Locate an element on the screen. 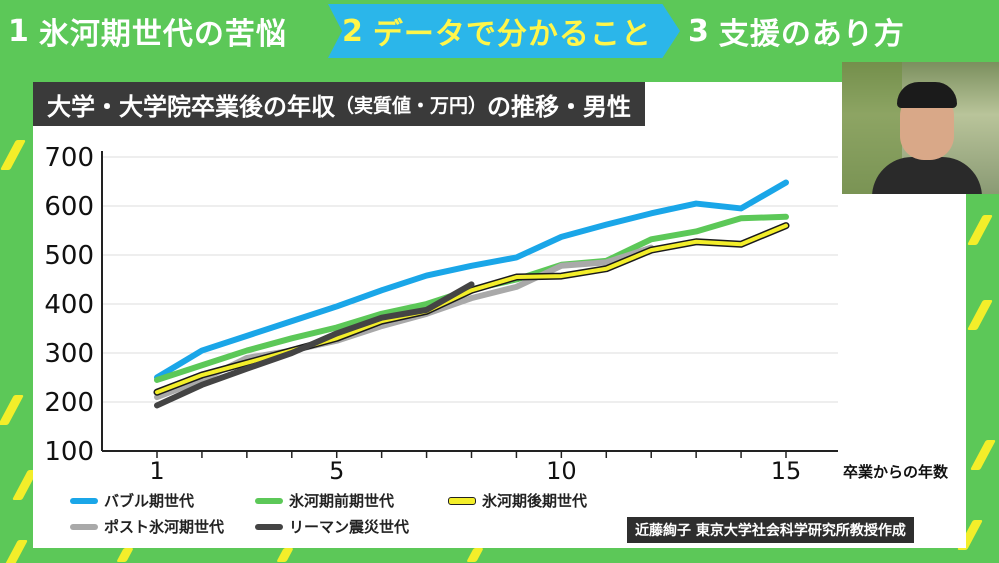 This screenshot has height=563, width=999. y-tick-label: 600 is located at coordinates (69, 207).